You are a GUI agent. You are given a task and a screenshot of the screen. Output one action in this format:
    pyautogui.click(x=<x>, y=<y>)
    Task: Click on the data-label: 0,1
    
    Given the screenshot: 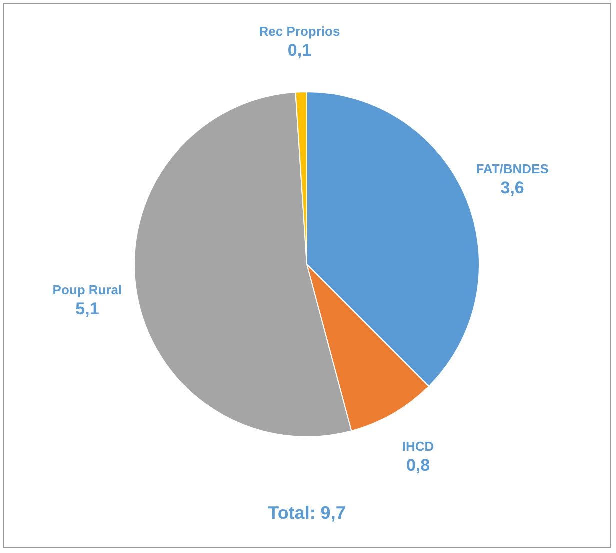 What is the action you would take?
    pyautogui.click(x=300, y=50)
    